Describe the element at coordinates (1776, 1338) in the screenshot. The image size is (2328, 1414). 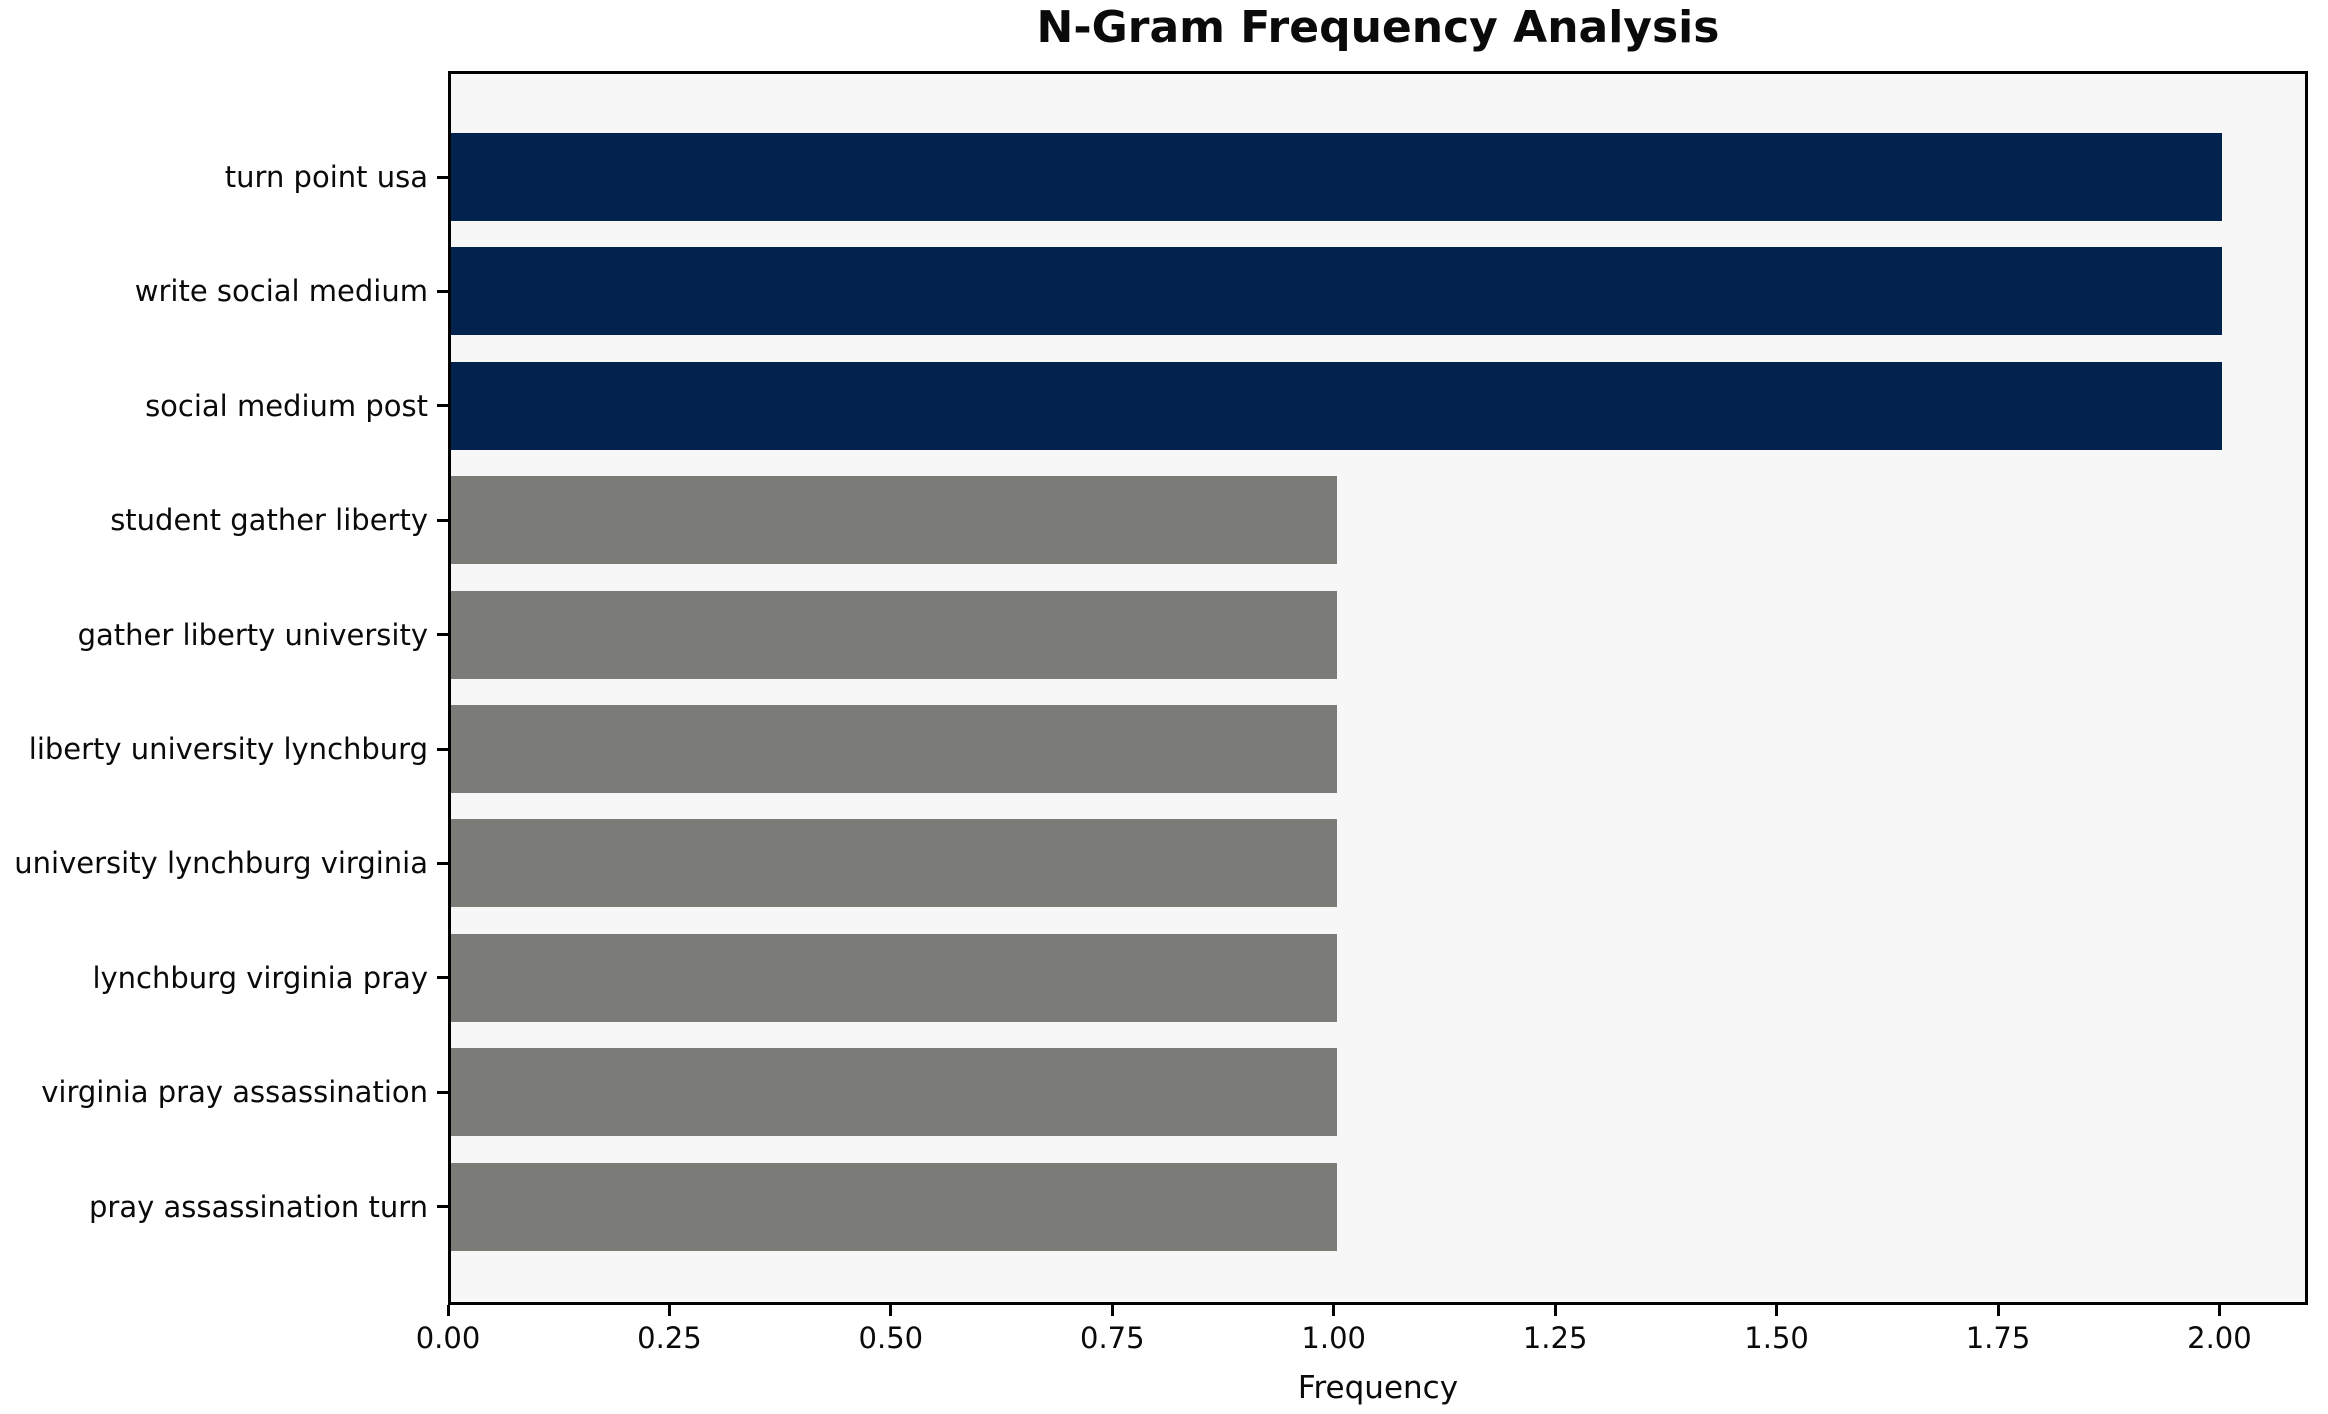
I see `x-tick-label: 1.50` at that location.